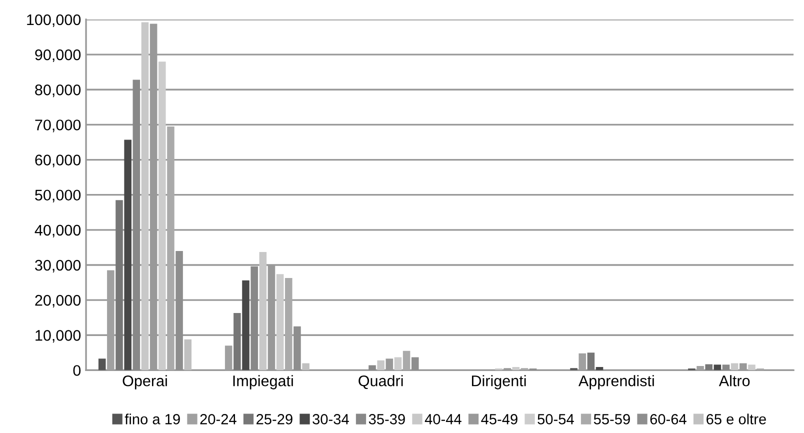 This screenshot has width=804, height=433. Describe the element at coordinates (330, 419) in the screenshot. I see `legend-label: 30-34` at that location.